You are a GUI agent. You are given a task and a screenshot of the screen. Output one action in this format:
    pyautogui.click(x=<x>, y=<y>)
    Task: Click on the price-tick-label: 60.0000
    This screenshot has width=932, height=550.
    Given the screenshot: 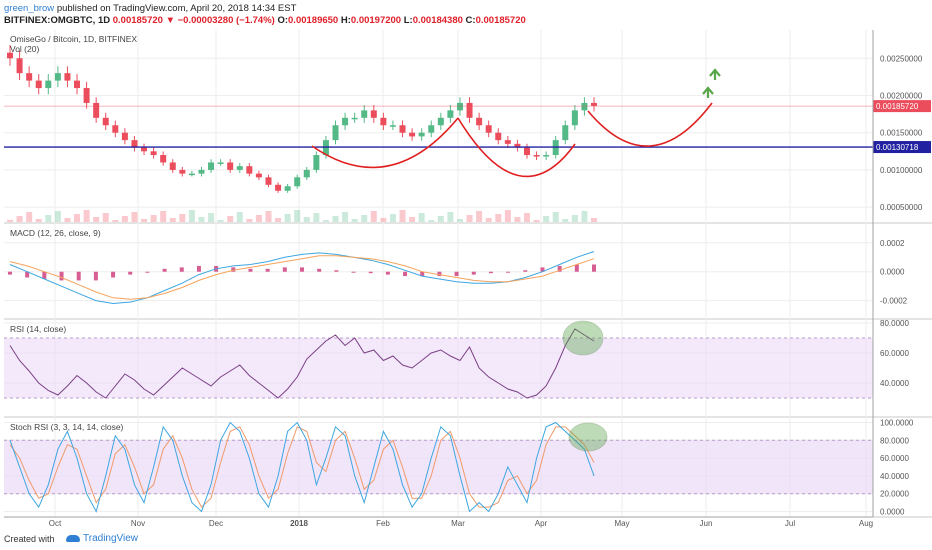 What is the action you would take?
    pyautogui.click(x=894, y=458)
    